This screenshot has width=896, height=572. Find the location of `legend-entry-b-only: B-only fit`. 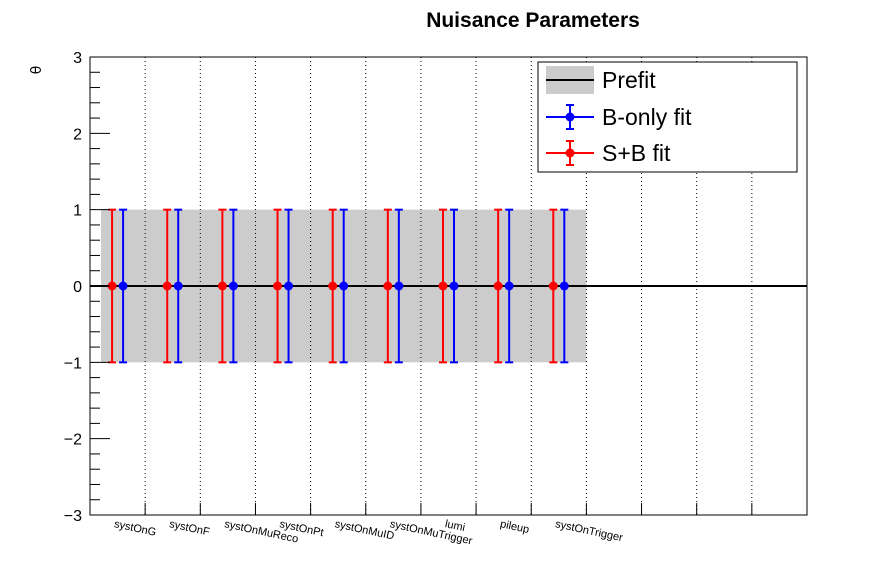

legend-entry-b-only: B-only fit is located at coordinates (619, 117).